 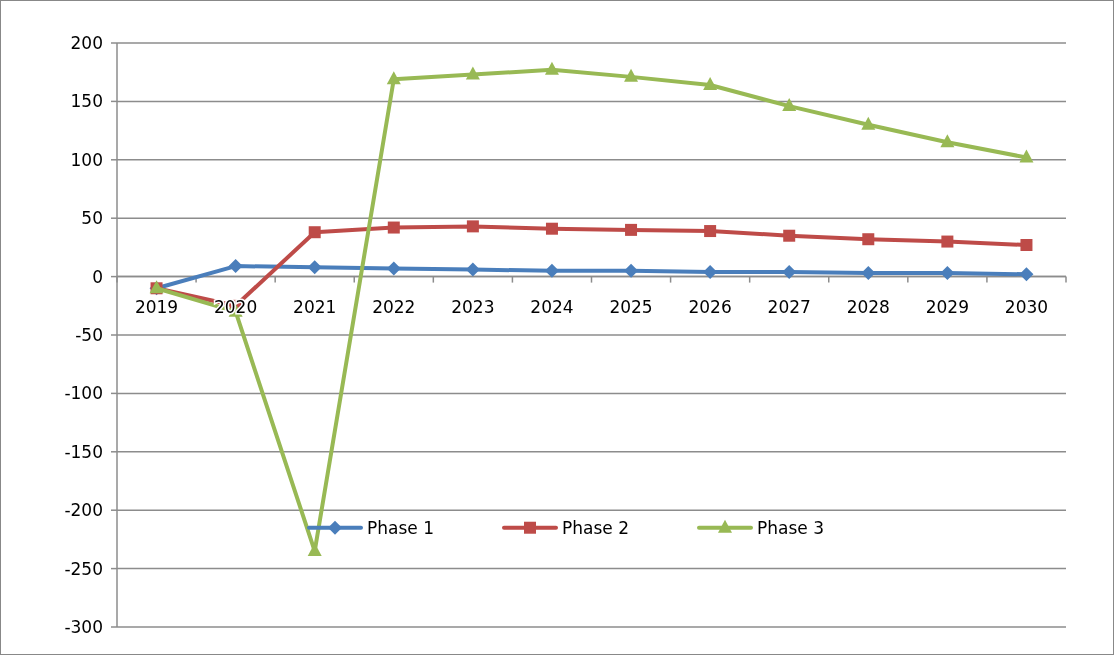 I want to click on legend-label: Phase 1, so click(x=400, y=527).